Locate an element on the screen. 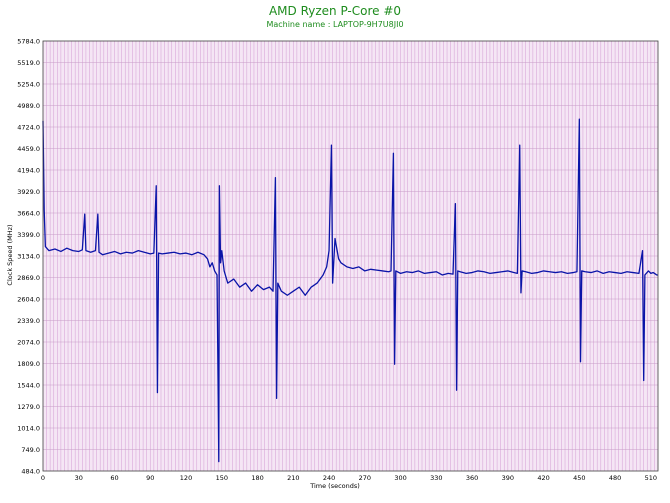  y-tick-label: 3929.0 is located at coordinates (28, 192).